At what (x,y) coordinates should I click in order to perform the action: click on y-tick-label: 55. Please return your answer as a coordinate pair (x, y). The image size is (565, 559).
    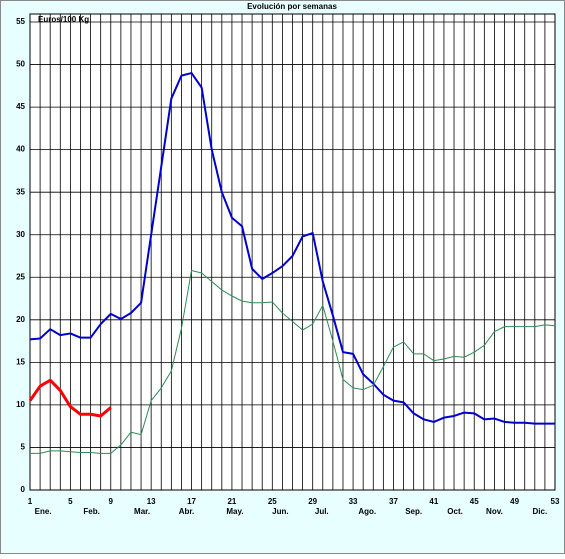
    Looking at the image, I should click on (20, 21).